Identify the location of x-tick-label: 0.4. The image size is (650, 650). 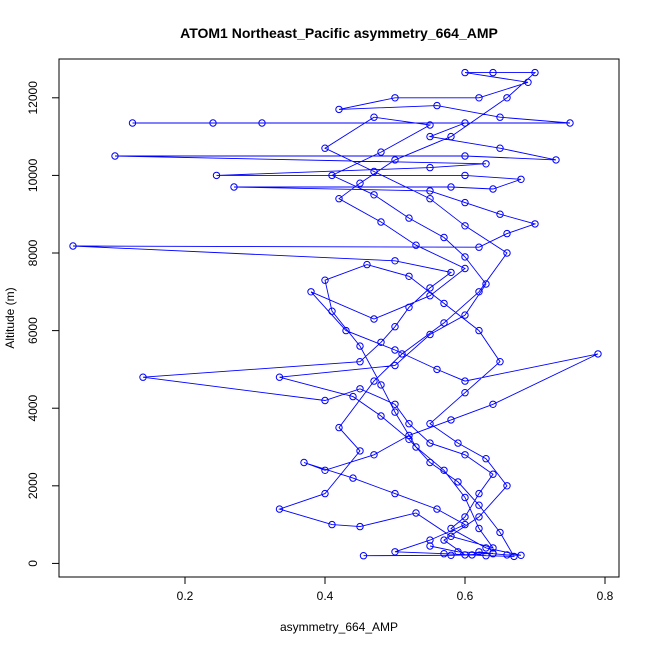
(325, 596).